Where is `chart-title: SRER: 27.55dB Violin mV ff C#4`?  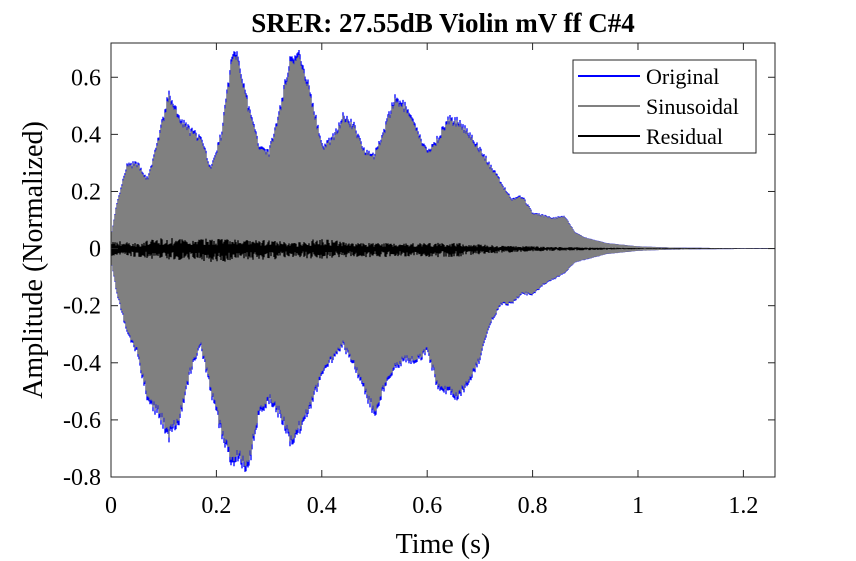
chart-title: SRER: 27.55dB Violin mV ff C#4 is located at coordinates (443, 23).